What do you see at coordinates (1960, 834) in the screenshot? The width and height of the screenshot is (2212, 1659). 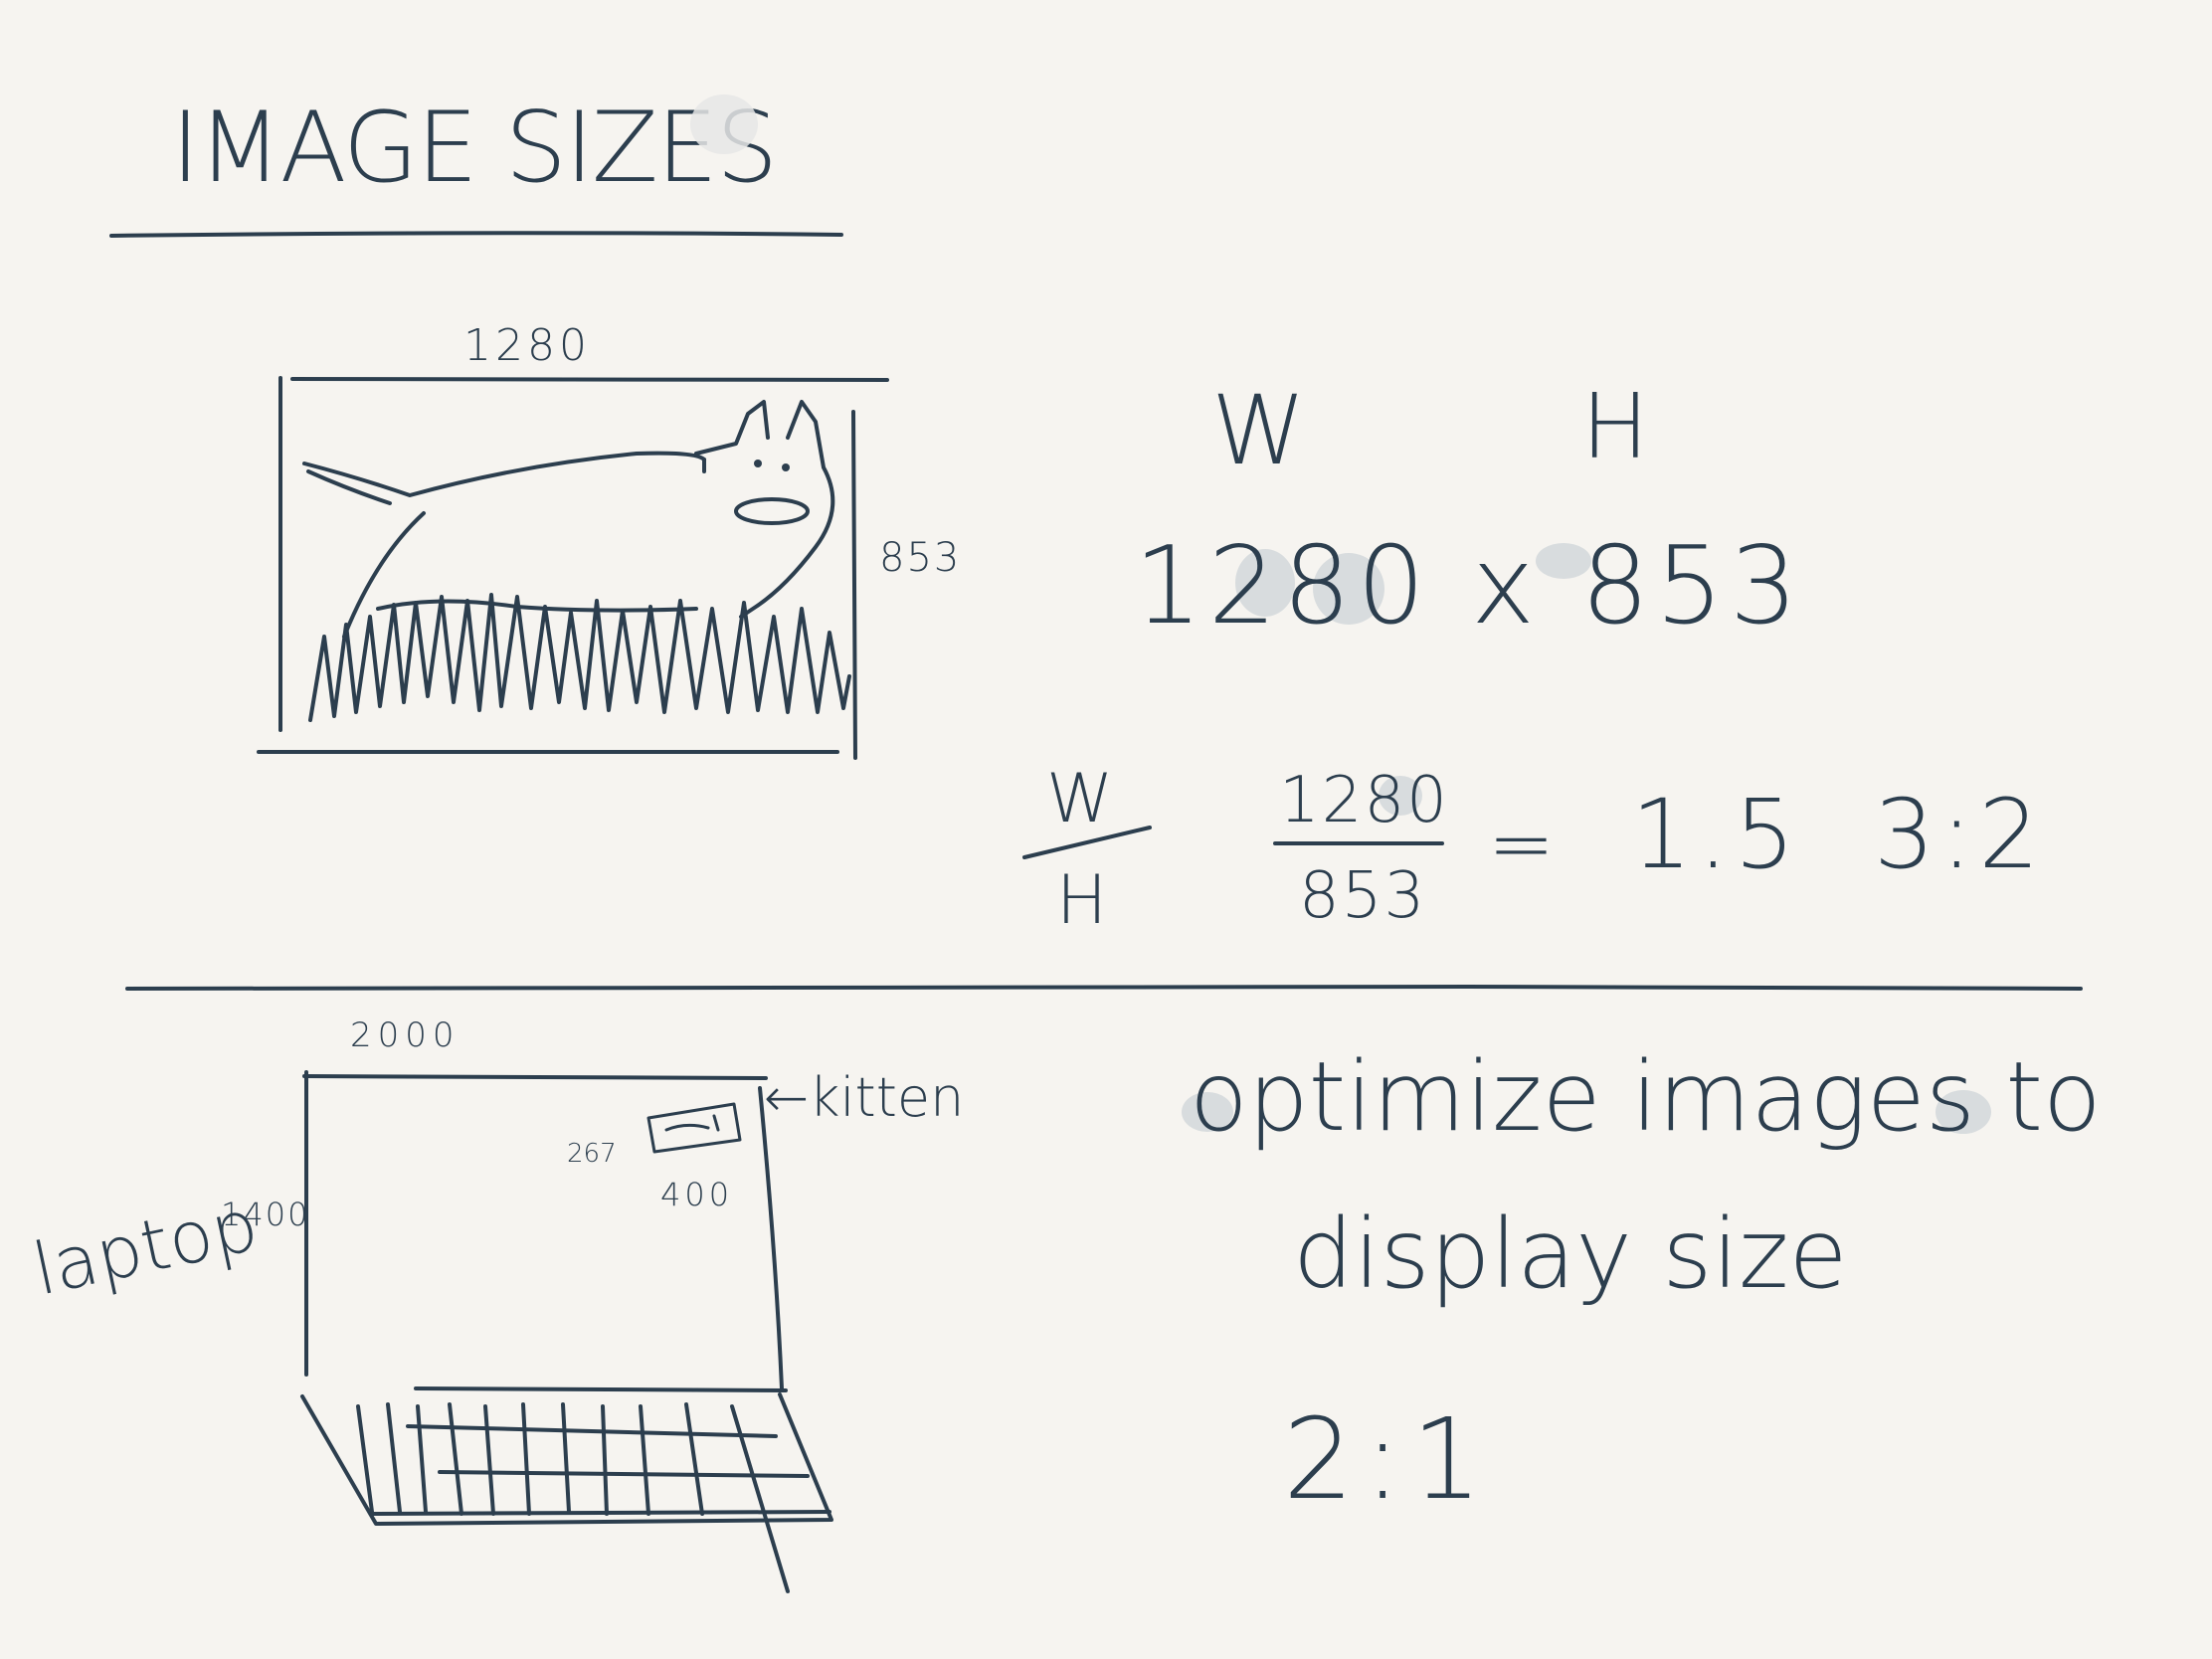 I see `ratio-label-3-2: 3:2` at bounding box center [1960, 834].